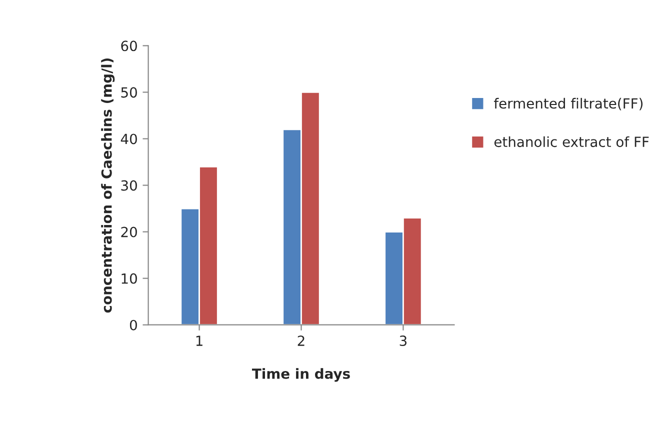 This screenshot has height=423, width=665. I want to click on y-tick-label: 30, so click(129, 185).